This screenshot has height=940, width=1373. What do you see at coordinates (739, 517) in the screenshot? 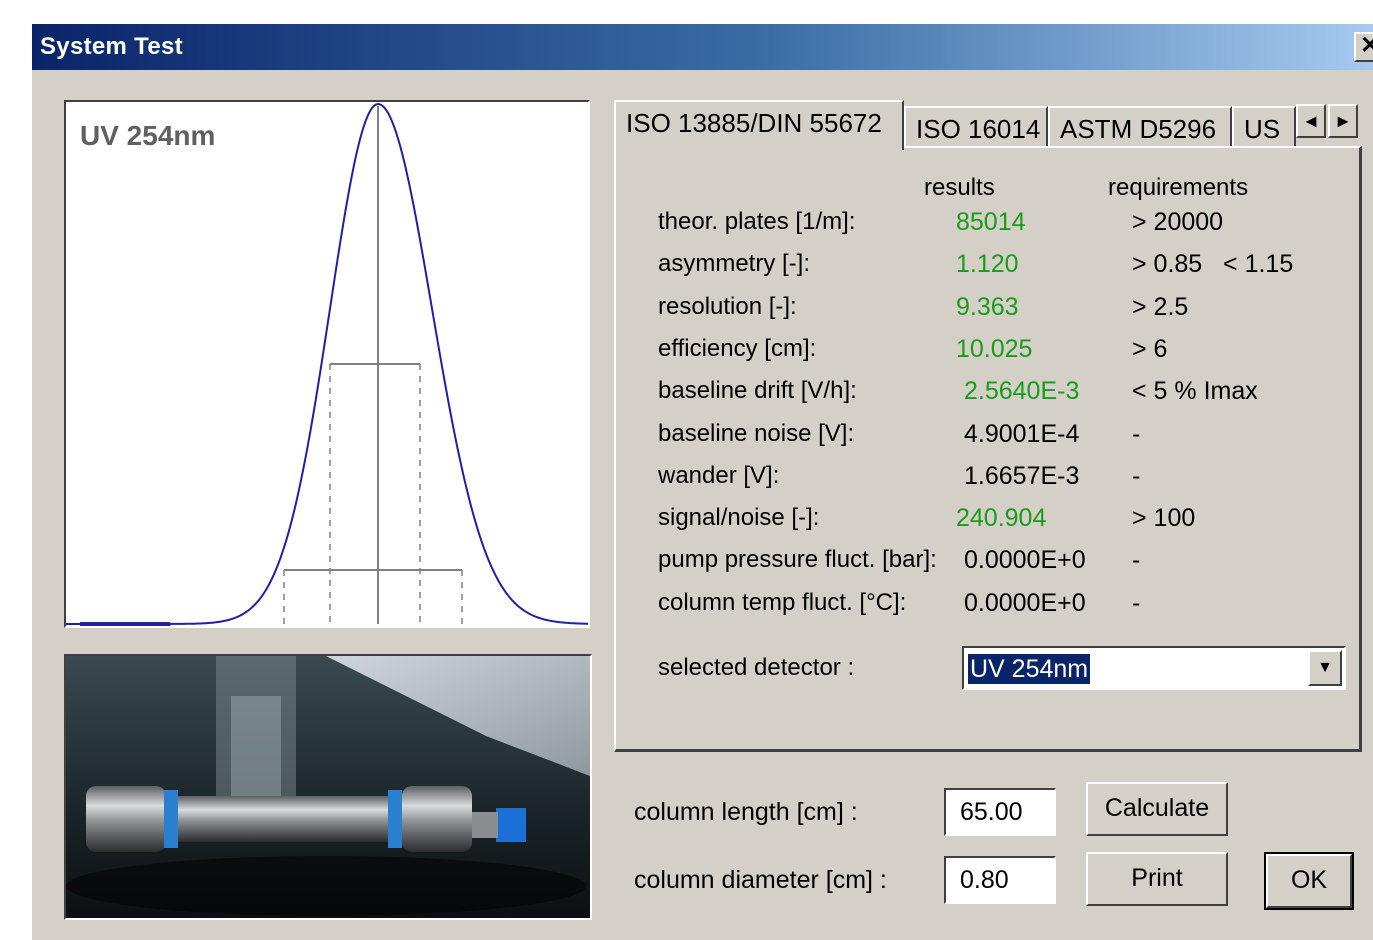
I see `result-label: signal/noise [-]:` at bounding box center [739, 517].